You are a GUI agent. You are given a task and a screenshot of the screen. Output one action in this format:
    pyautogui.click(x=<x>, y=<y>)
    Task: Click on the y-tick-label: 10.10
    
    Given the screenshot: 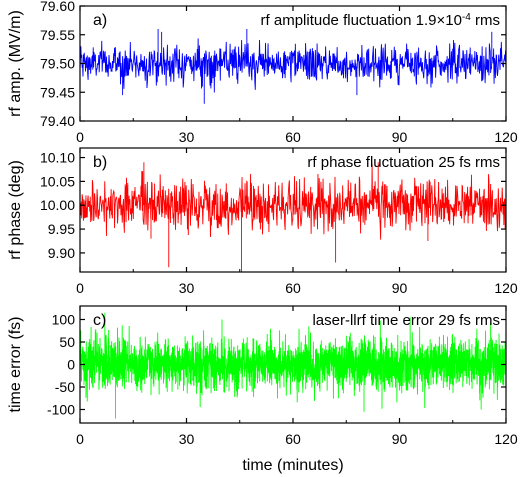 What is the action you would take?
    pyautogui.click(x=57, y=158)
    